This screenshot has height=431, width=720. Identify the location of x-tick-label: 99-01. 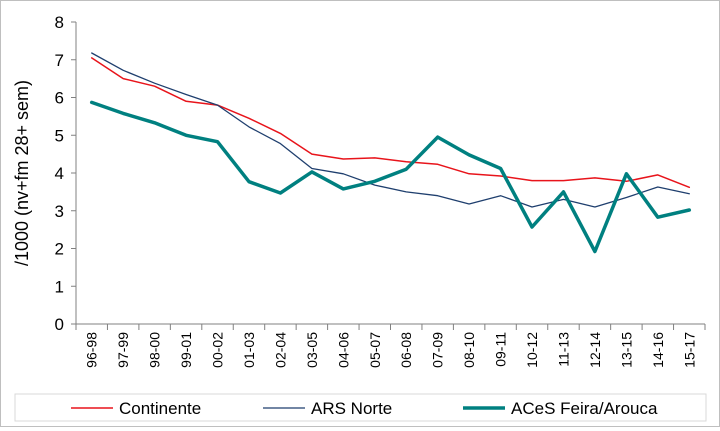
(186, 350).